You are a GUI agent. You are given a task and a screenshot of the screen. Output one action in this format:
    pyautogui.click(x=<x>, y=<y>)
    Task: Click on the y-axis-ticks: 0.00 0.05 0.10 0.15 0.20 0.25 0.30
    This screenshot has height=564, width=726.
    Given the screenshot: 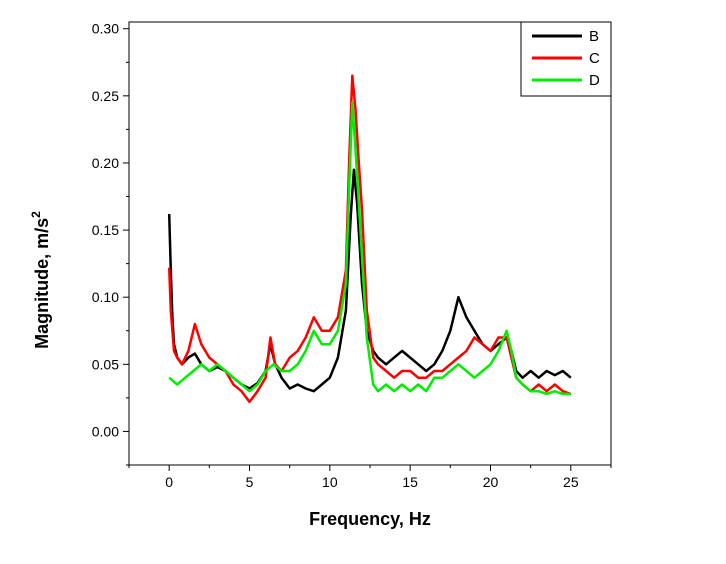 What is the action you would take?
    pyautogui.click(x=110, y=243)
    